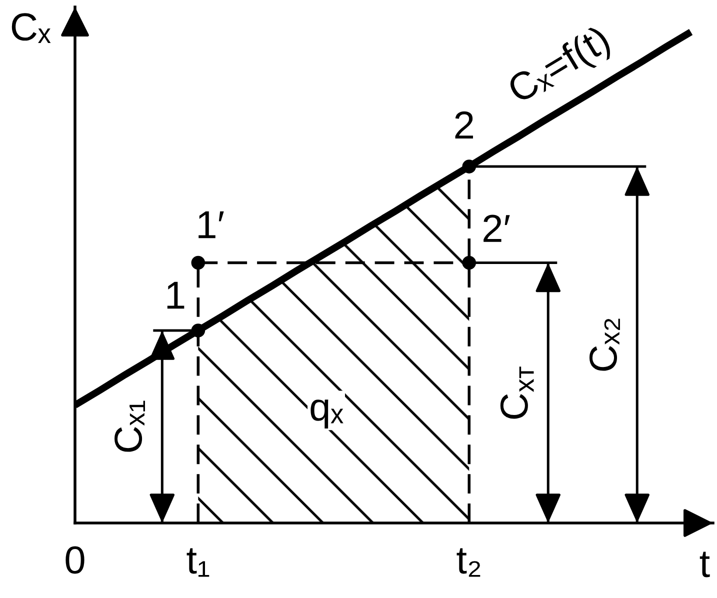 The image size is (717, 598). What do you see at coordinates (464, 125) in the screenshot?
I see `series-label: 2` at bounding box center [464, 125].